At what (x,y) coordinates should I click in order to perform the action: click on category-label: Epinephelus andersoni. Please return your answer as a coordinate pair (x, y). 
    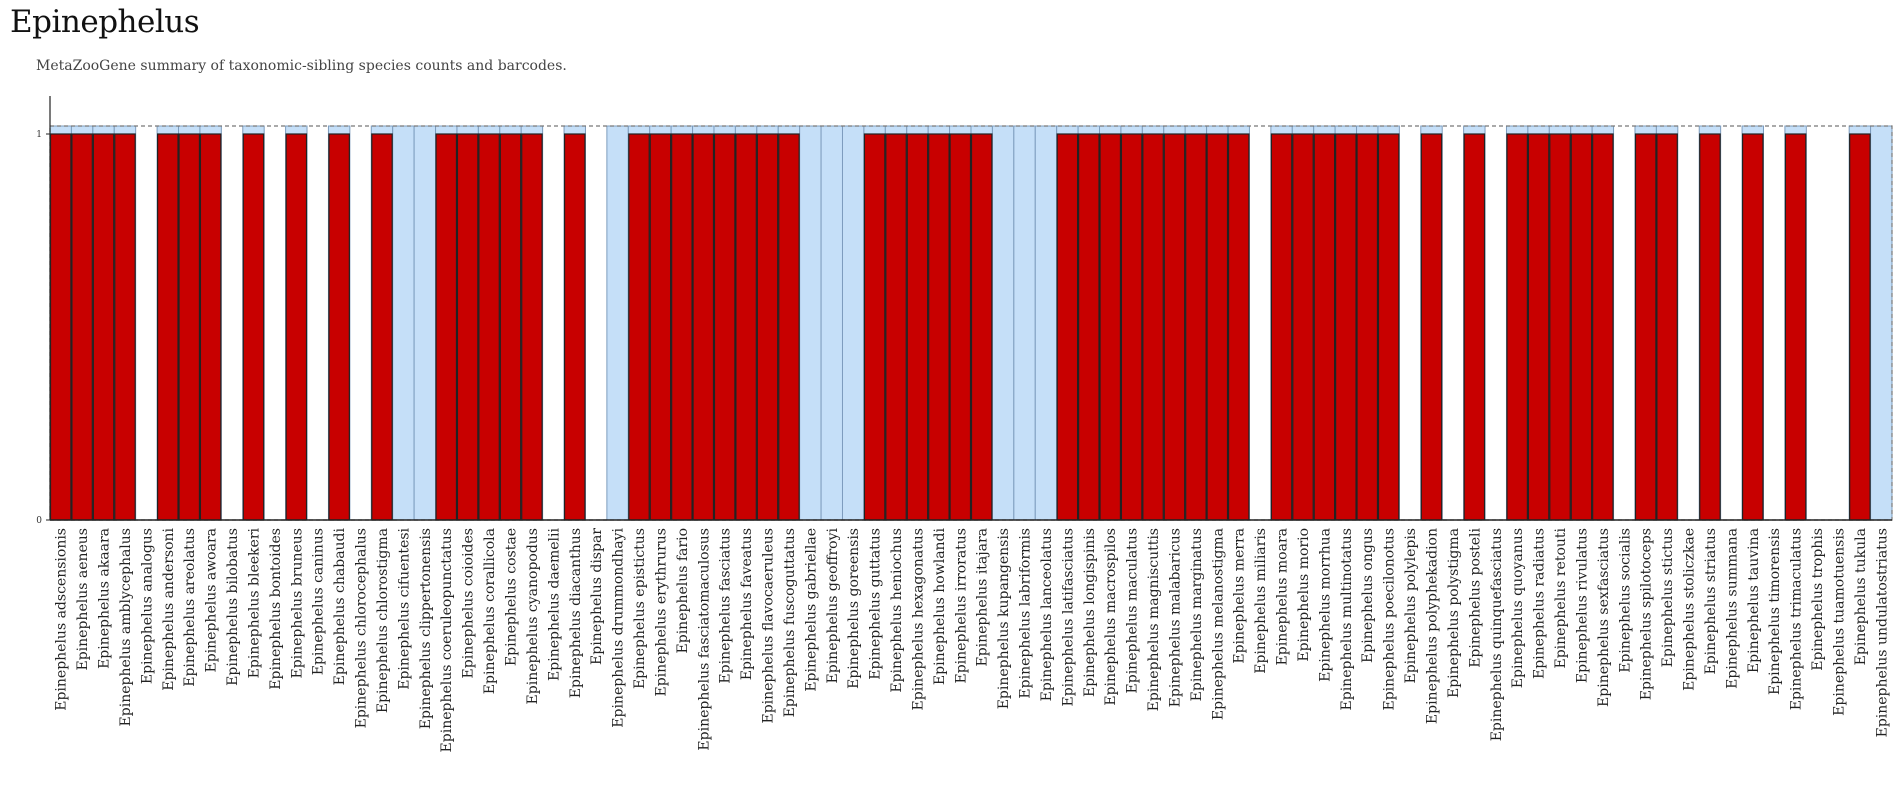
    Looking at the image, I should click on (169, 608).